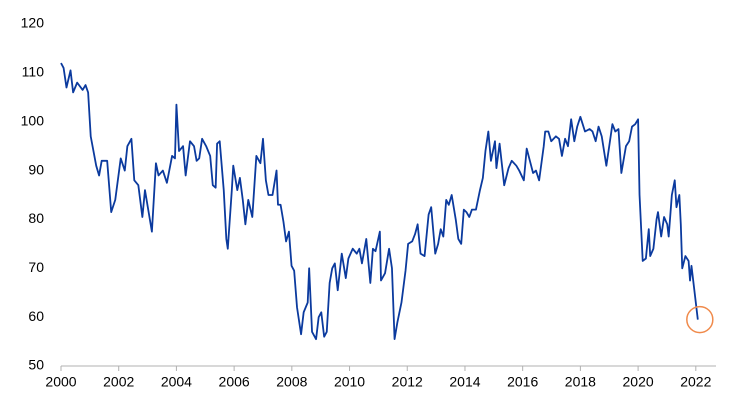 The image size is (733, 411). I want to click on x-tick-label: 2020, so click(638, 382).